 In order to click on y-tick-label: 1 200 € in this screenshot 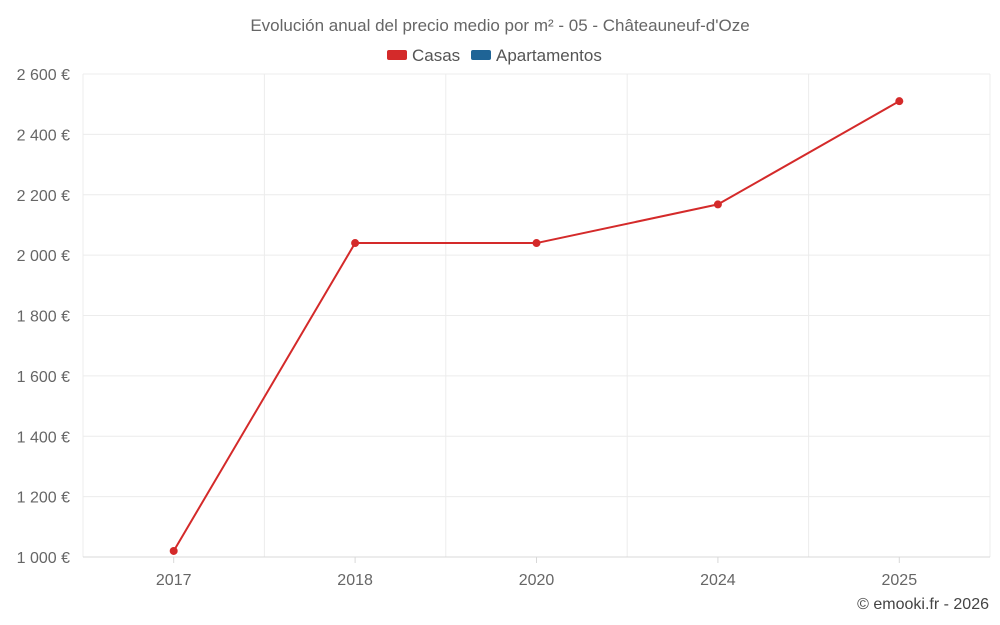, I will do `click(43, 498)`.